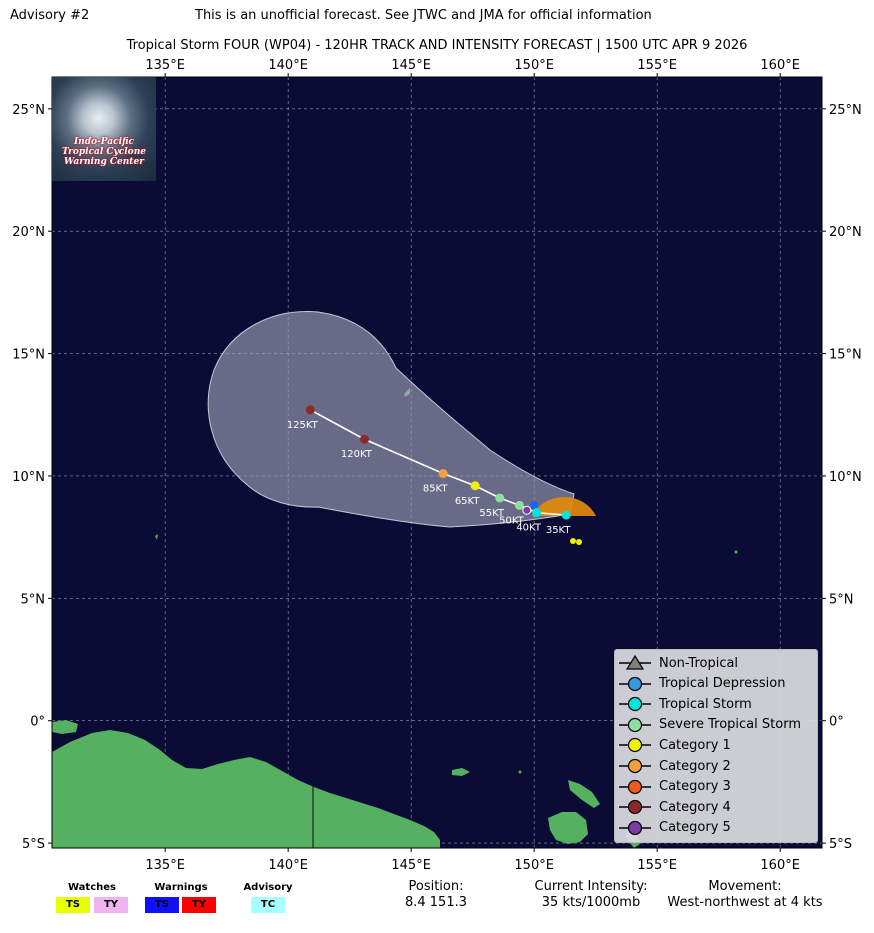 The width and height of the screenshot is (874, 933). What do you see at coordinates (357, 454) in the screenshot?
I see `intensity-label: 120KT` at bounding box center [357, 454].